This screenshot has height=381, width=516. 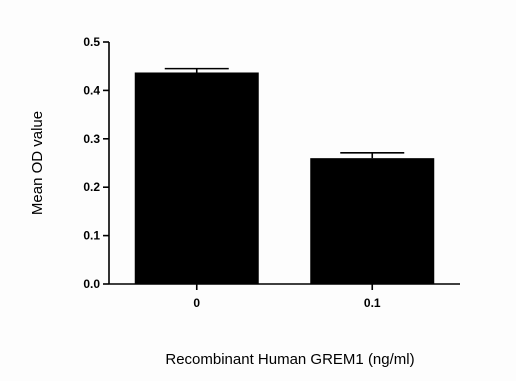 What do you see at coordinates (91, 284) in the screenshot?
I see `y-tick-label-0: 0.0` at bounding box center [91, 284].